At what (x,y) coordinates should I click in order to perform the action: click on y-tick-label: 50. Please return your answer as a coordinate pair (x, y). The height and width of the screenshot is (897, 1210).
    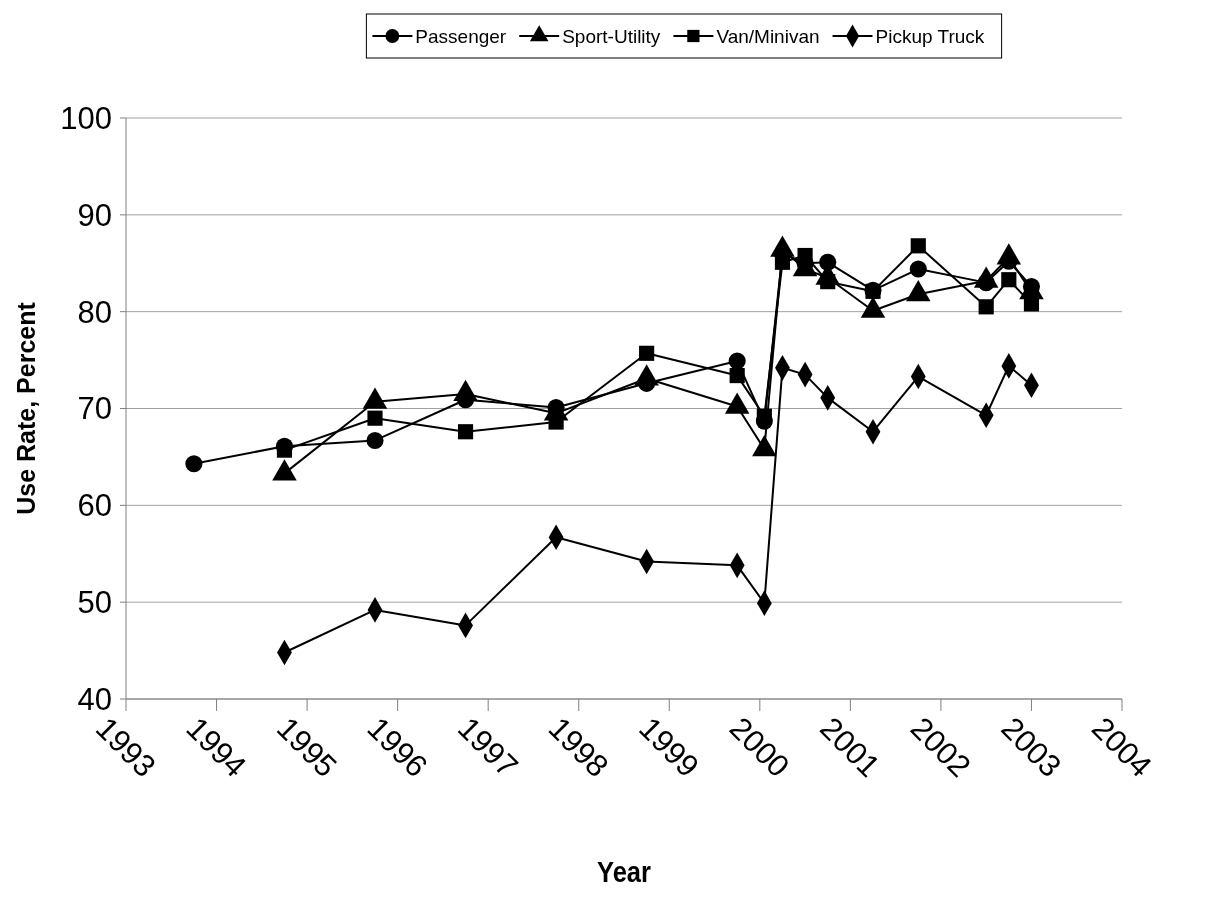
    Looking at the image, I should click on (94, 603).